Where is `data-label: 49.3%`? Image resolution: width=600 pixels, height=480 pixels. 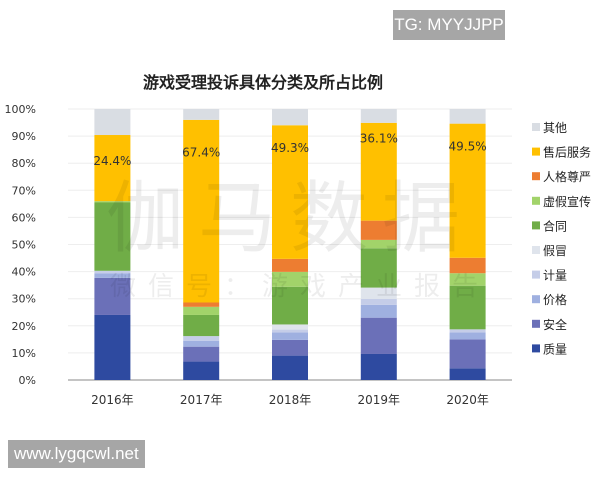
data-label: 49.3% is located at coordinates (290, 148).